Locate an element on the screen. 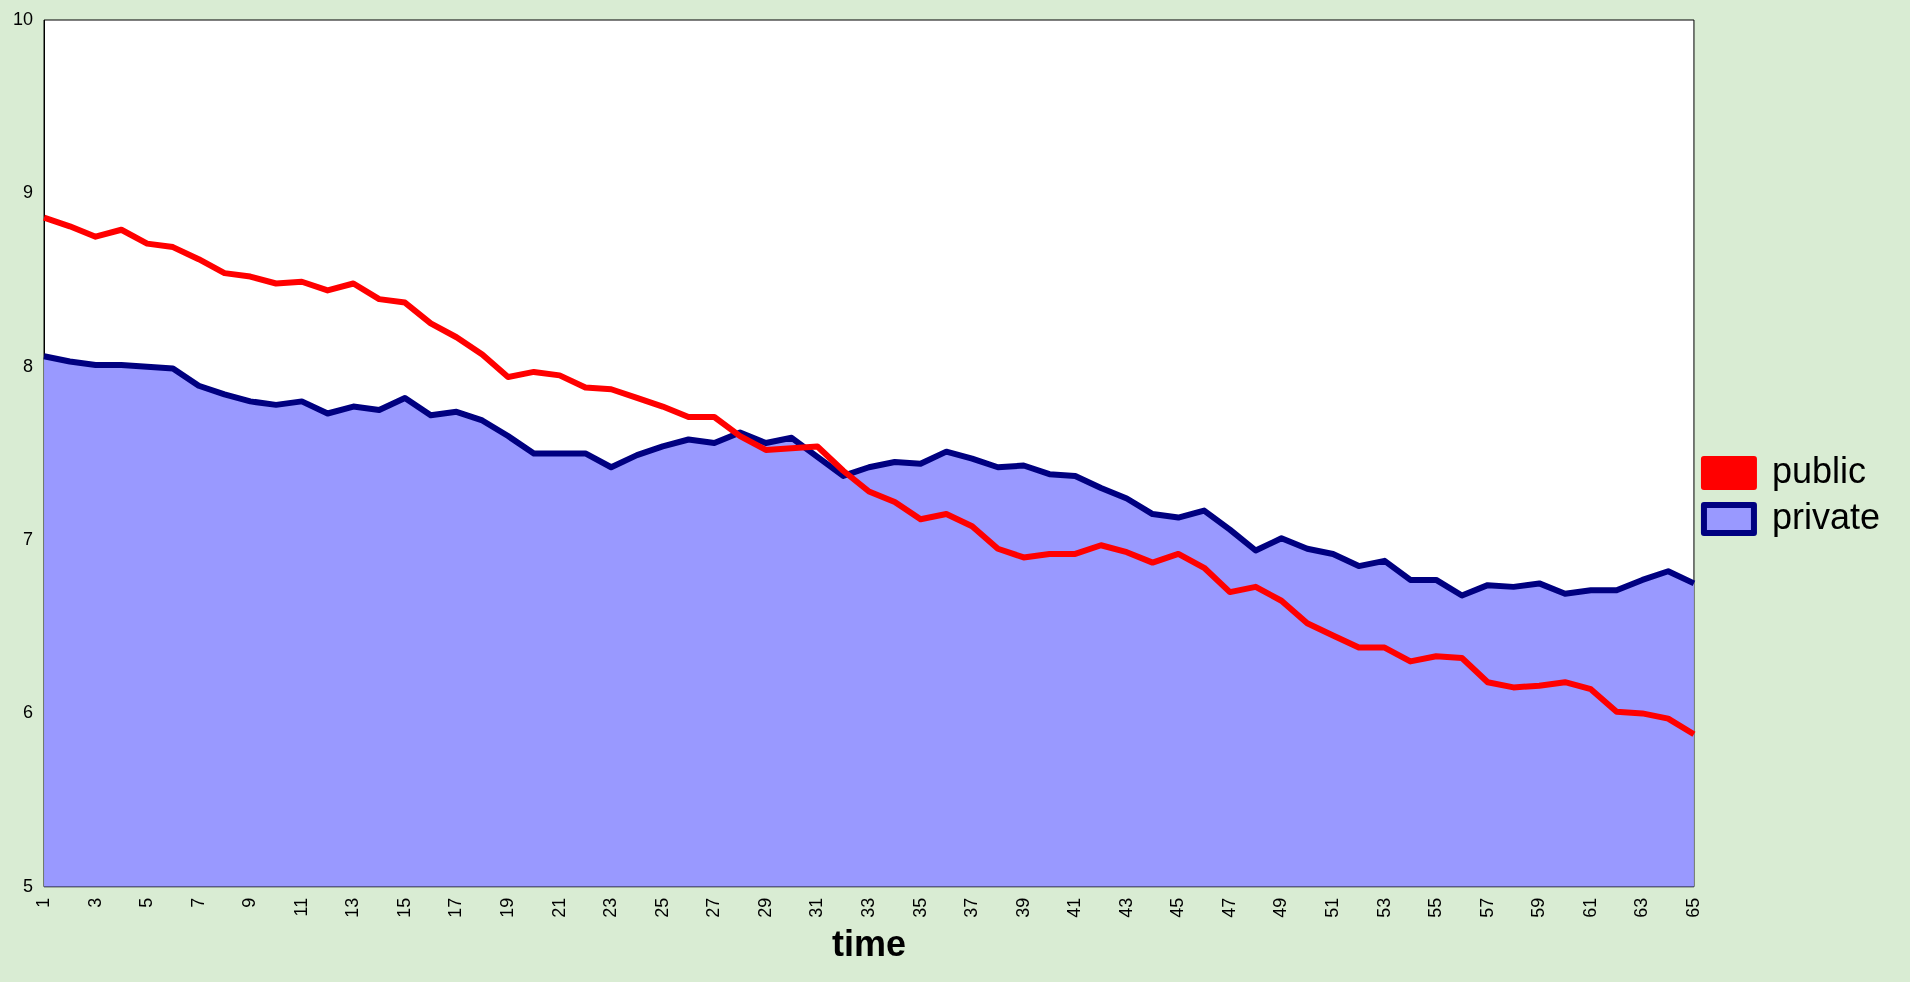 The image size is (1910, 982). x-tick-label: 29 is located at coordinates (764, 907).